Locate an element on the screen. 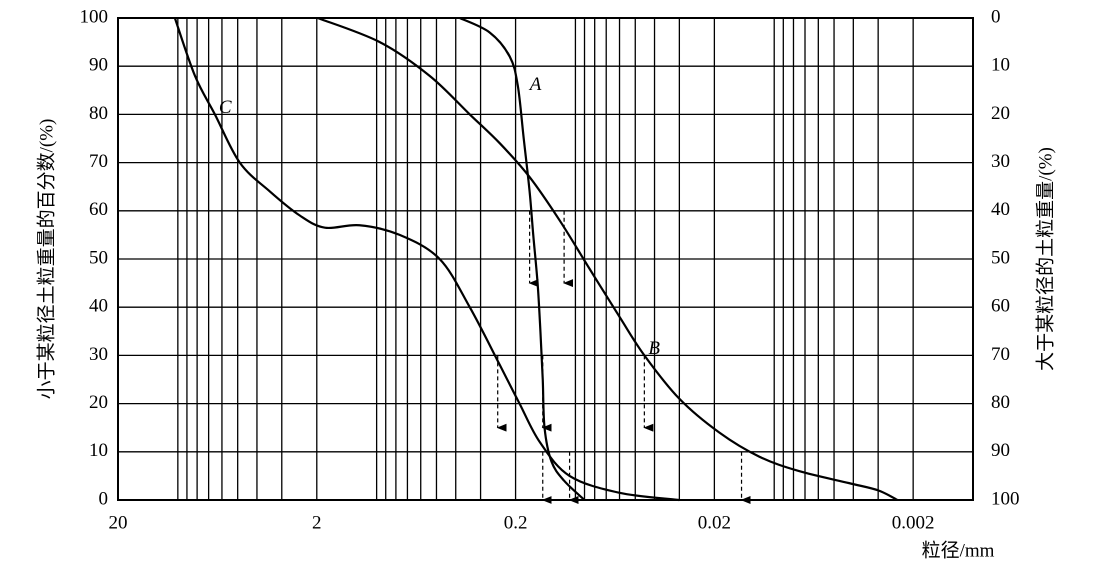  x-tick-label: 2 is located at coordinates (317, 522).